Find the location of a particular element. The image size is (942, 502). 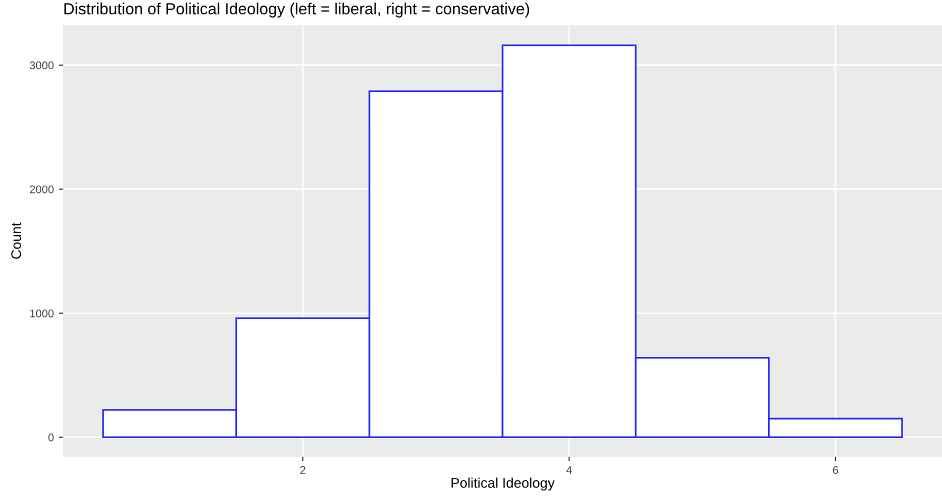

y-axis-title: Count is located at coordinates (16, 240).